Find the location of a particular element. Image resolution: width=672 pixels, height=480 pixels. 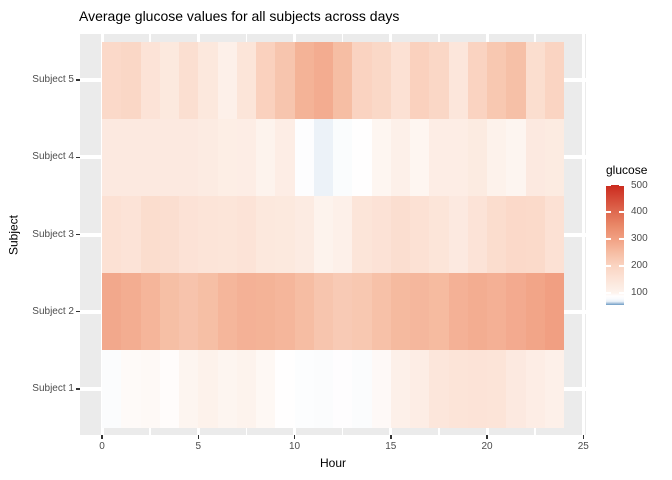

y-tick-label: Subject 3 is located at coordinates (53, 234).